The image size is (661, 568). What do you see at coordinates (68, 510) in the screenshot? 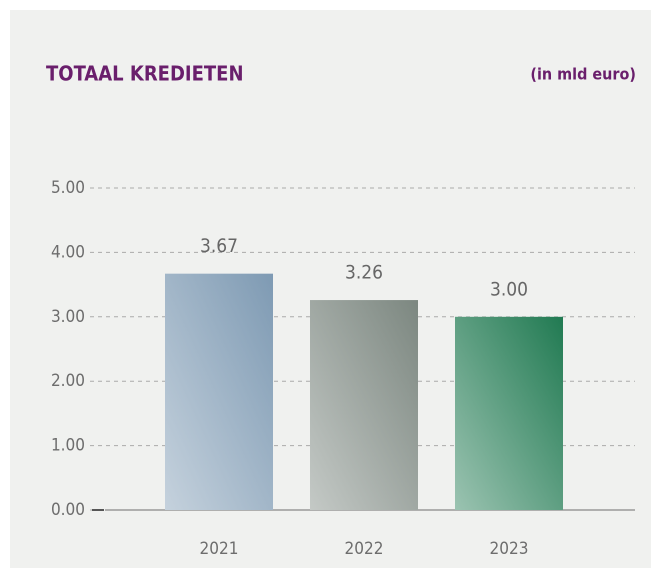
I see `y-tick-label: 0.00` at bounding box center [68, 510].